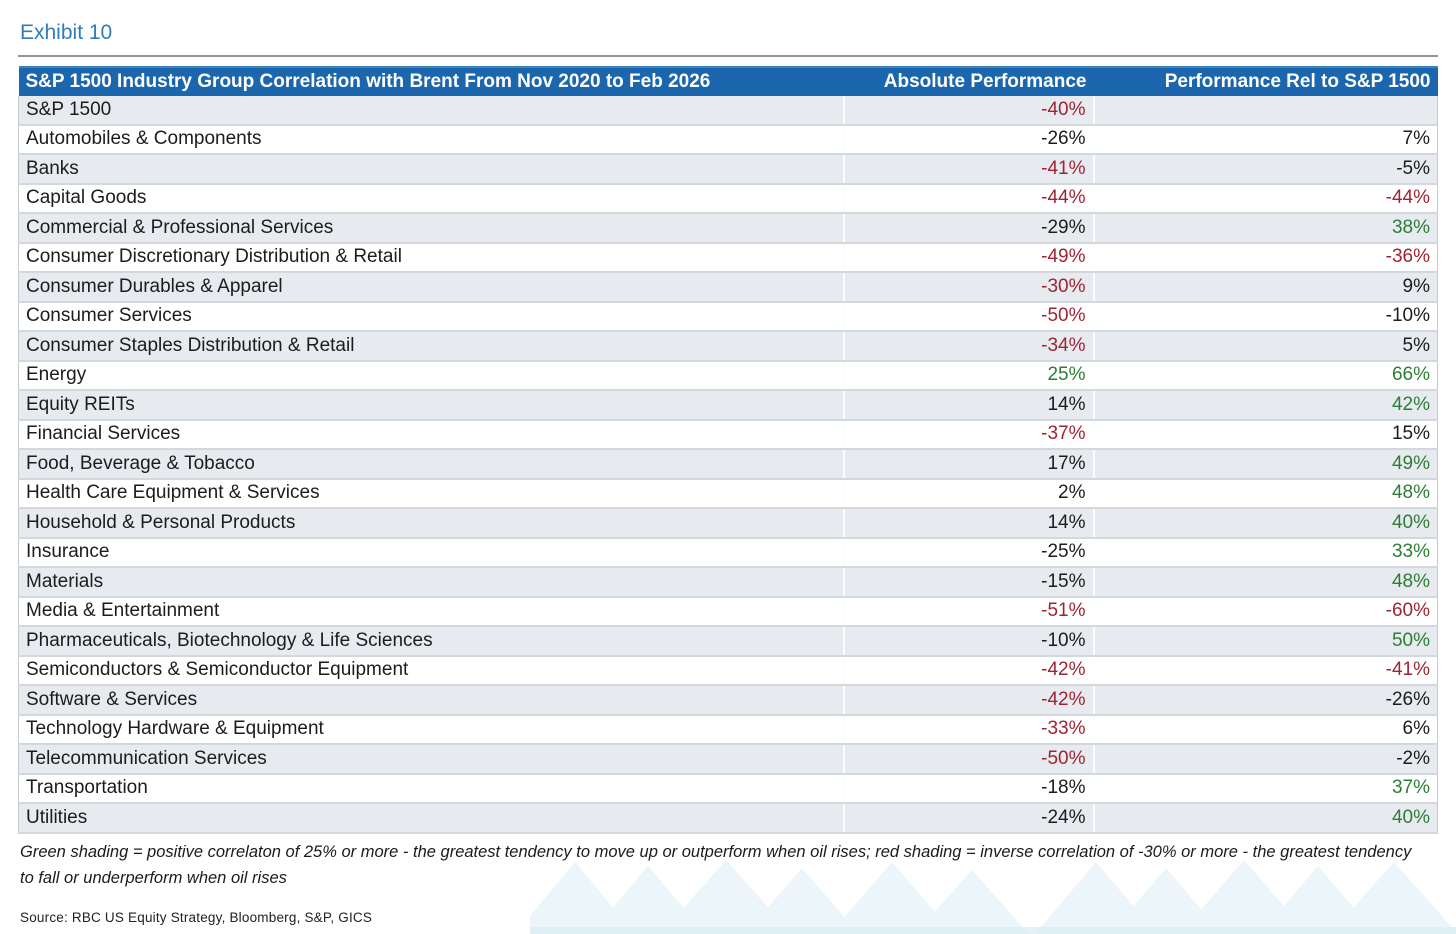  What do you see at coordinates (1265, 346) in the screenshot?
I see `relative-performance-cell: 5%` at bounding box center [1265, 346].